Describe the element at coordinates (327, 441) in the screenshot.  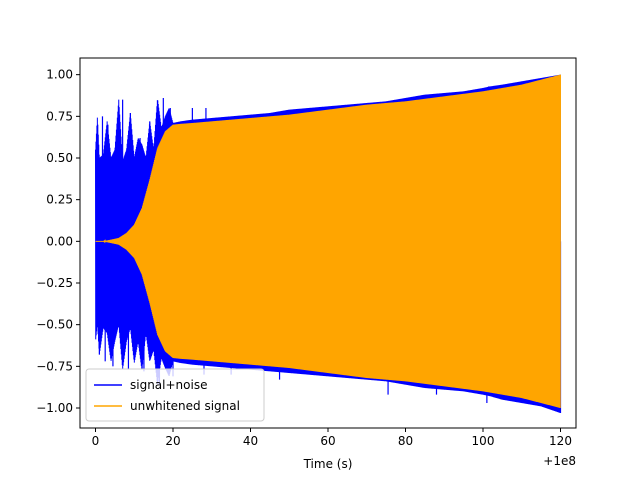
I see `x-tick-label: 60` at that location.